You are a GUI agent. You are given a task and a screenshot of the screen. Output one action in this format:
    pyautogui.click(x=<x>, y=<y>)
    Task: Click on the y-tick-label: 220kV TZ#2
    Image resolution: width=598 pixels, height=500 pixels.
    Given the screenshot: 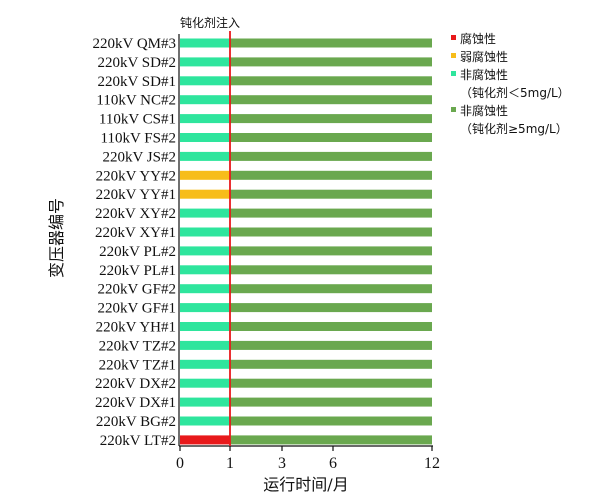 What is the action you would take?
    pyautogui.click(x=137, y=346)
    